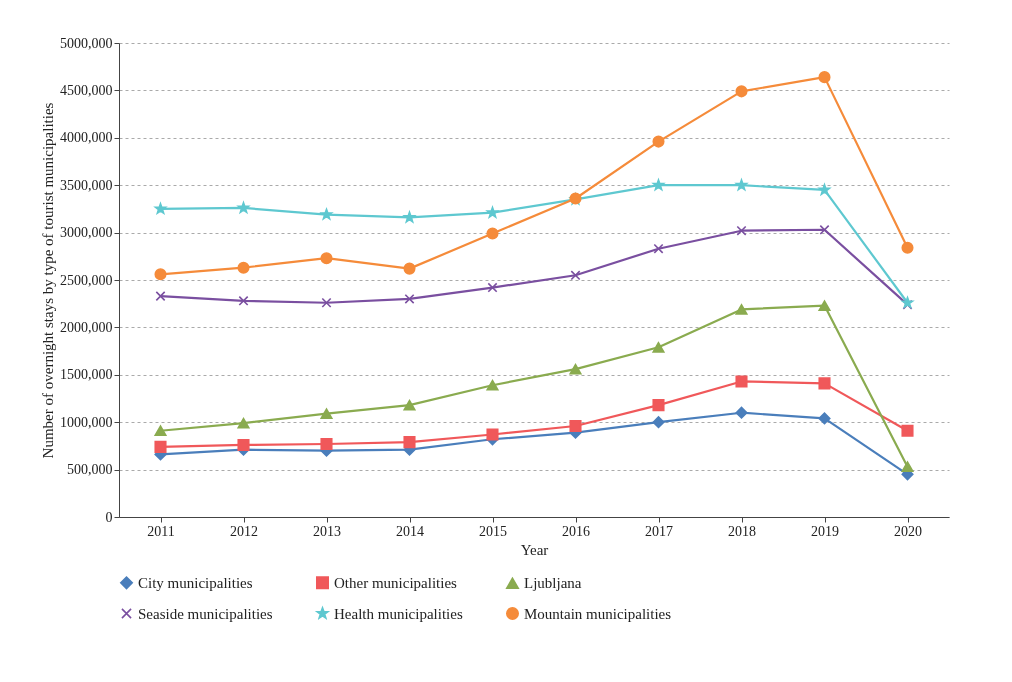  What do you see at coordinates (327, 531) in the screenshot?
I see `x-tick-label: 2013` at bounding box center [327, 531].